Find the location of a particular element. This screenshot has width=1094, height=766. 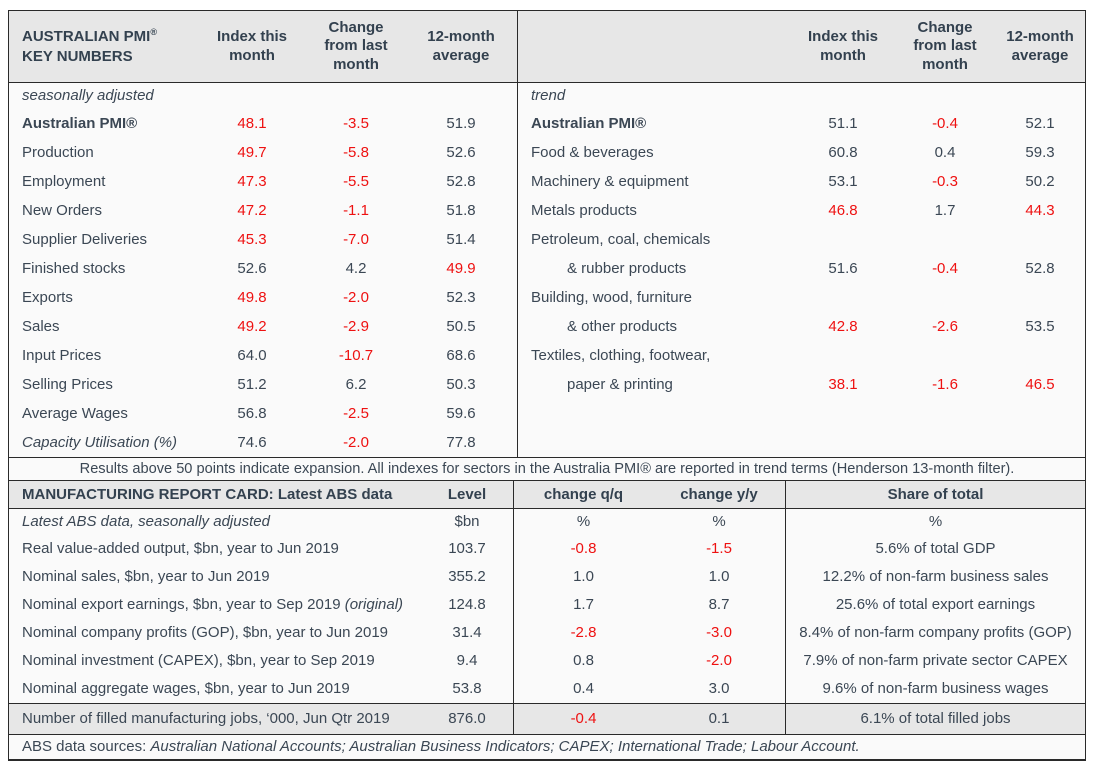

table-row: Petroleum, coal, chemicals is located at coordinates (801, 239).